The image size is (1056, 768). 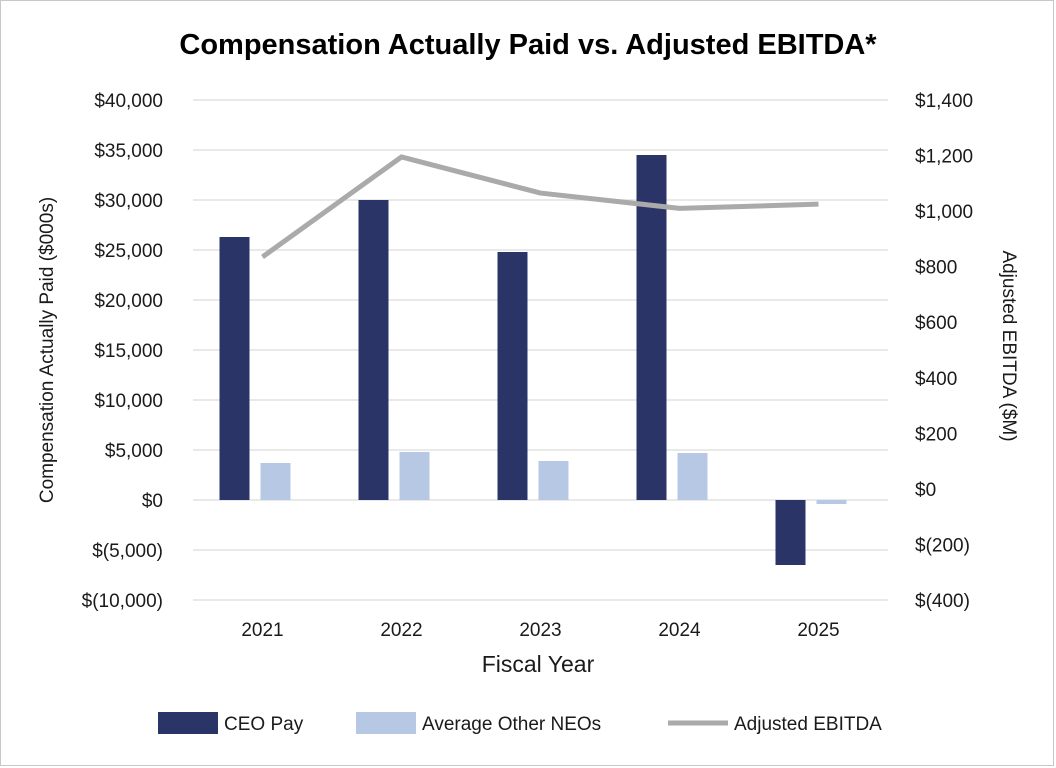 What do you see at coordinates (944, 212) in the screenshot?
I see `y2-tick-label: $1,000` at bounding box center [944, 212].